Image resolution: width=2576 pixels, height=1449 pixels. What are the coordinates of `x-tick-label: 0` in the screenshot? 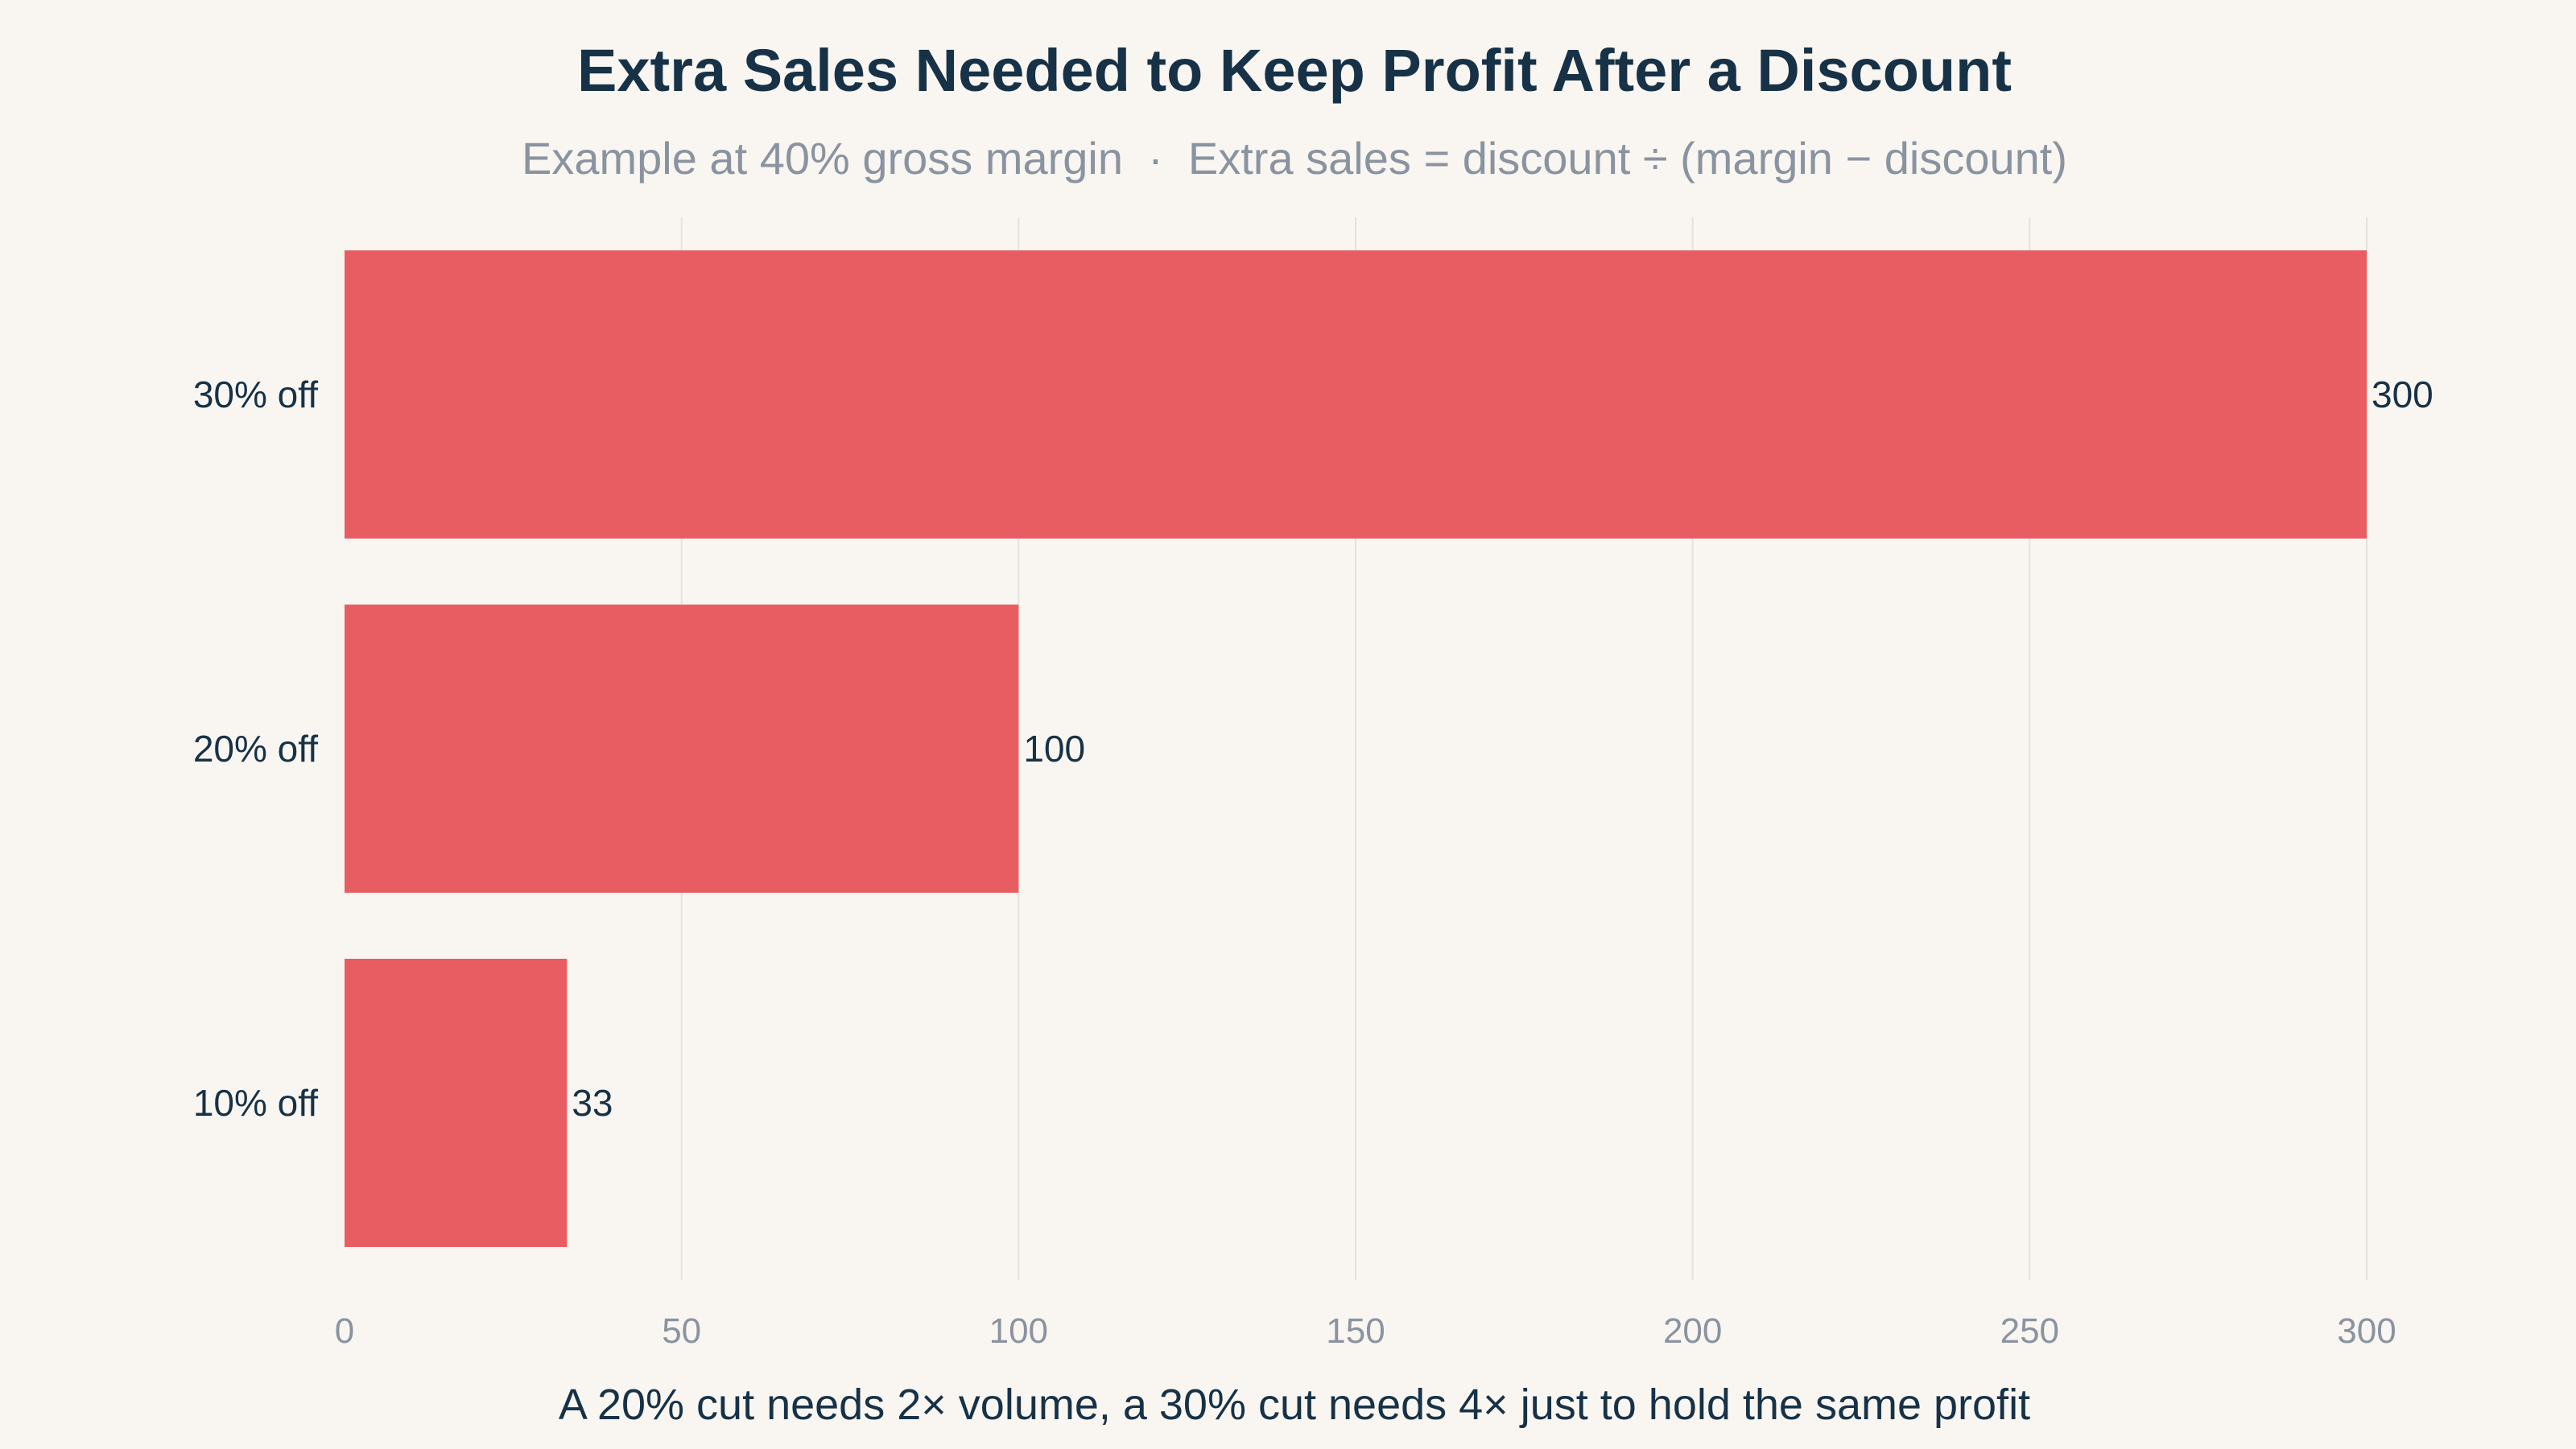 It's located at (344, 1331).